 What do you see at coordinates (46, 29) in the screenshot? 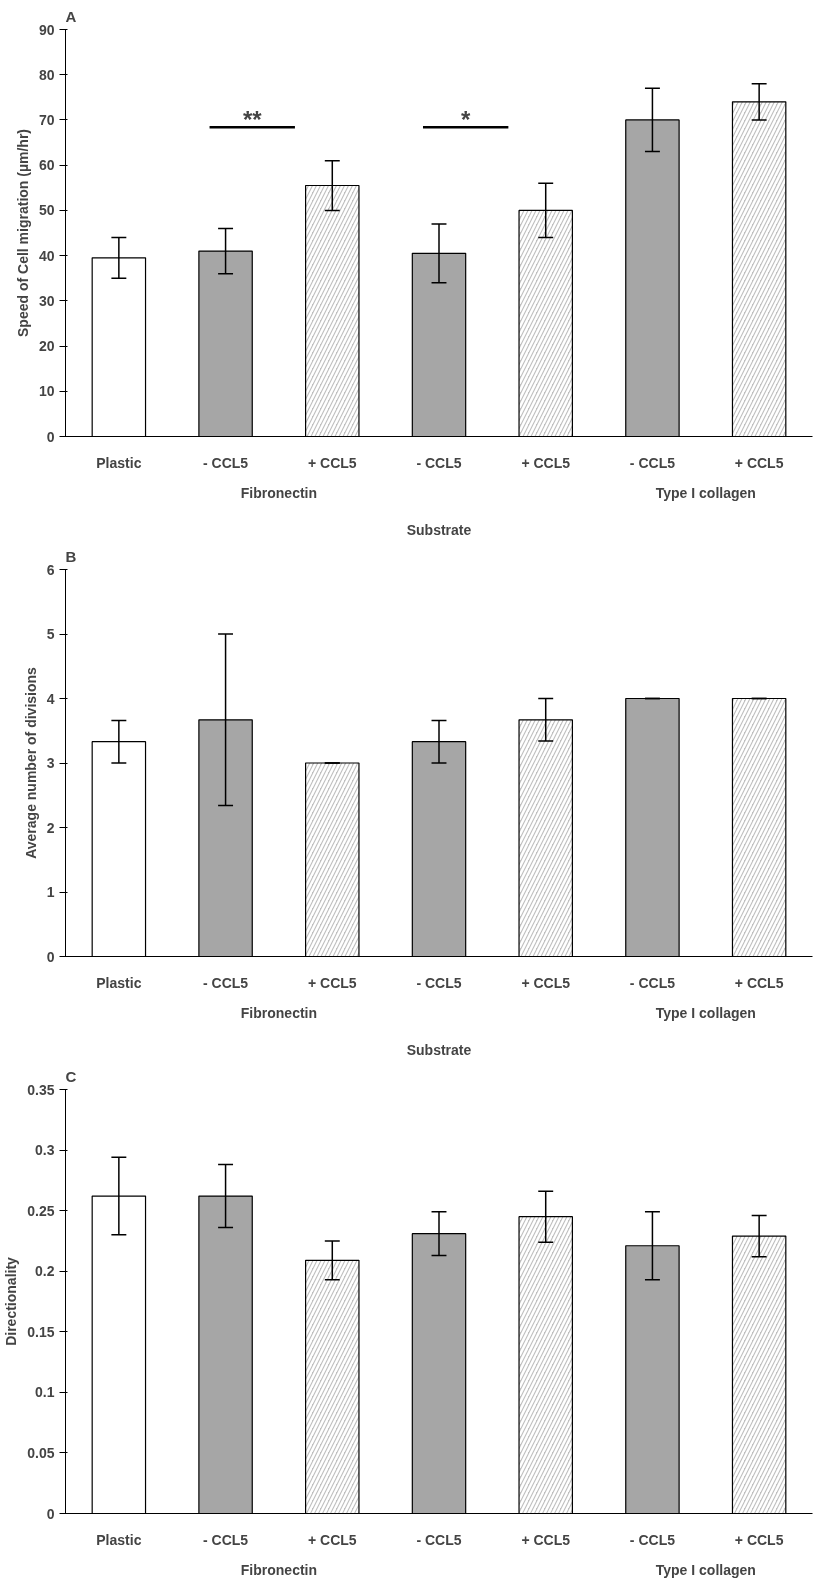
I see `y-tick-label: 90` at bounding box center [46, 29].